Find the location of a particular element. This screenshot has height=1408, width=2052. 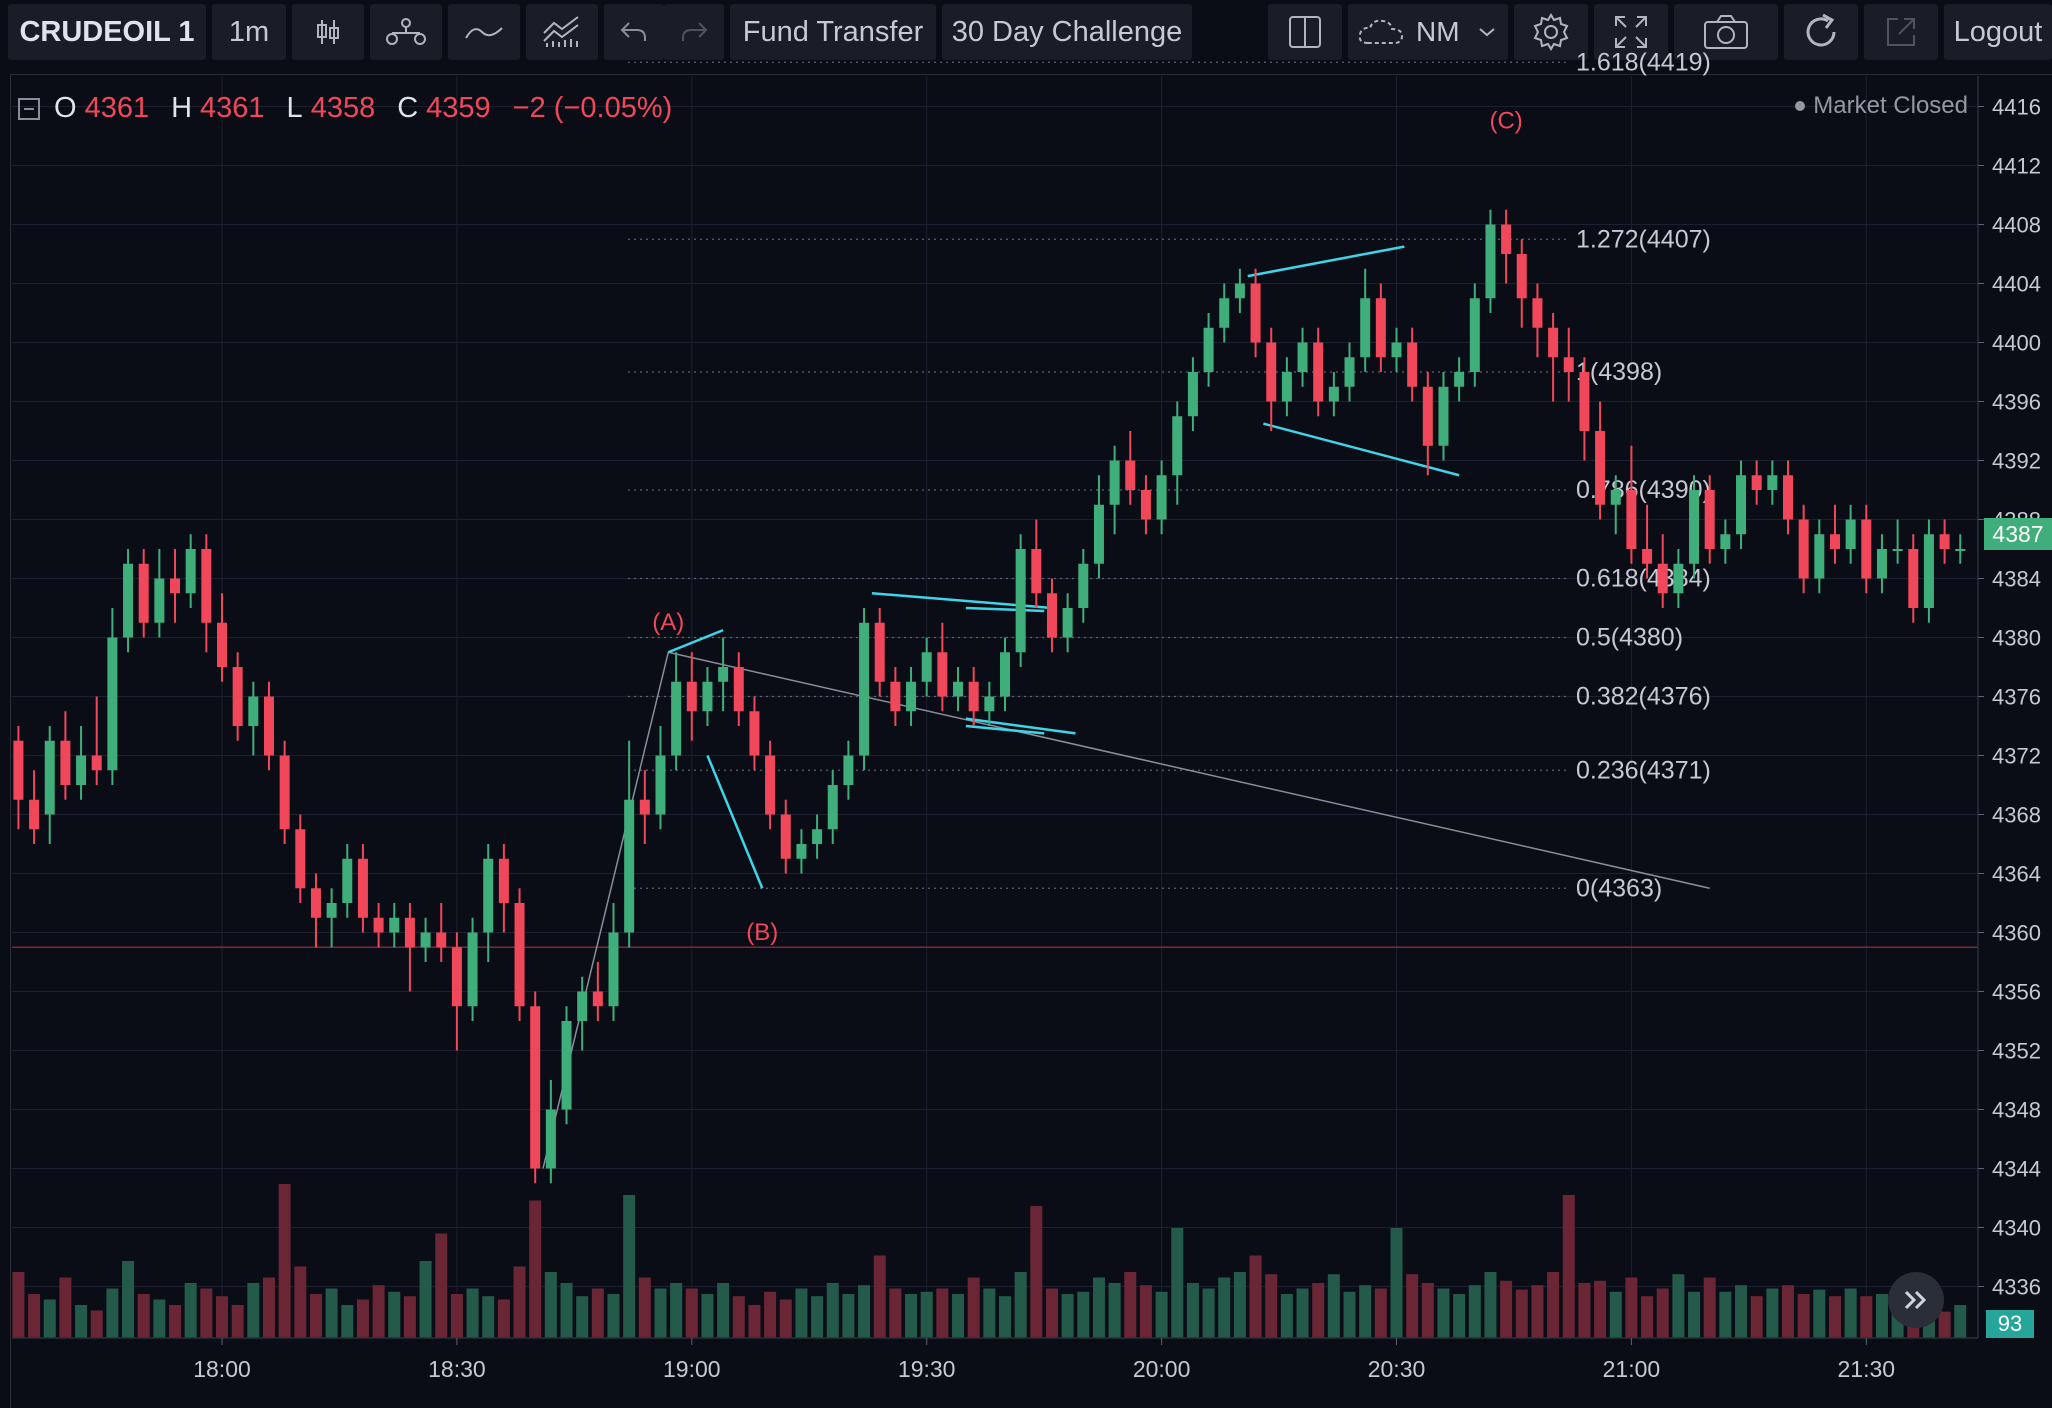

collapse-icon is located at coordinates (29, 108).